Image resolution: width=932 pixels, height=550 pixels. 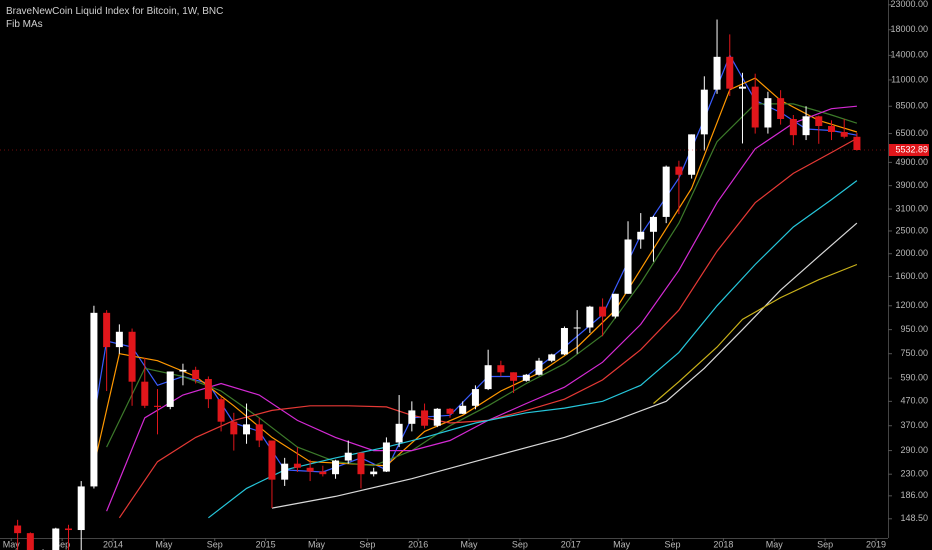 I want to click on y-tick-label: 11000.00, so click(x=909, y=79).